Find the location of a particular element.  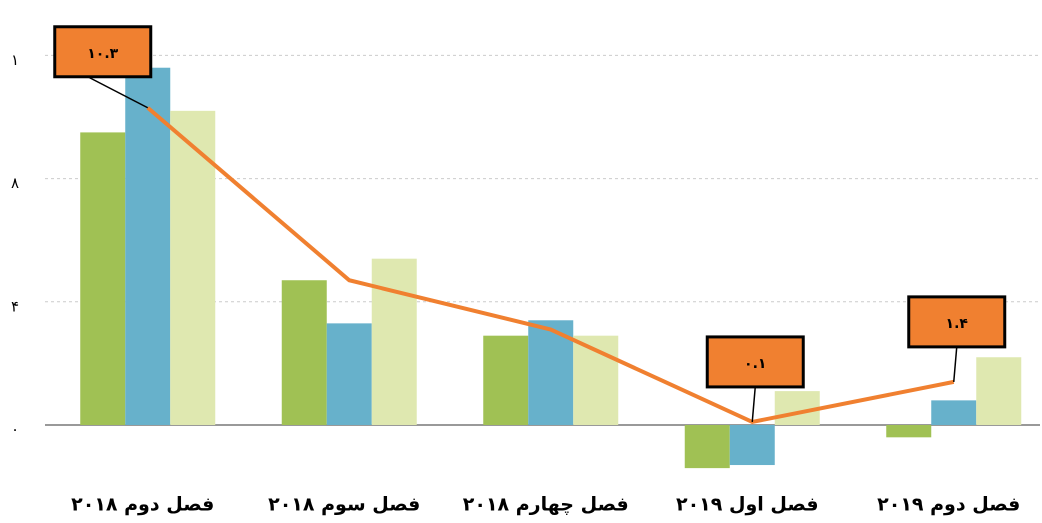

x-tick-label: فصل چهارم ۲۰۱۸ is located at coordinates (546, 505).